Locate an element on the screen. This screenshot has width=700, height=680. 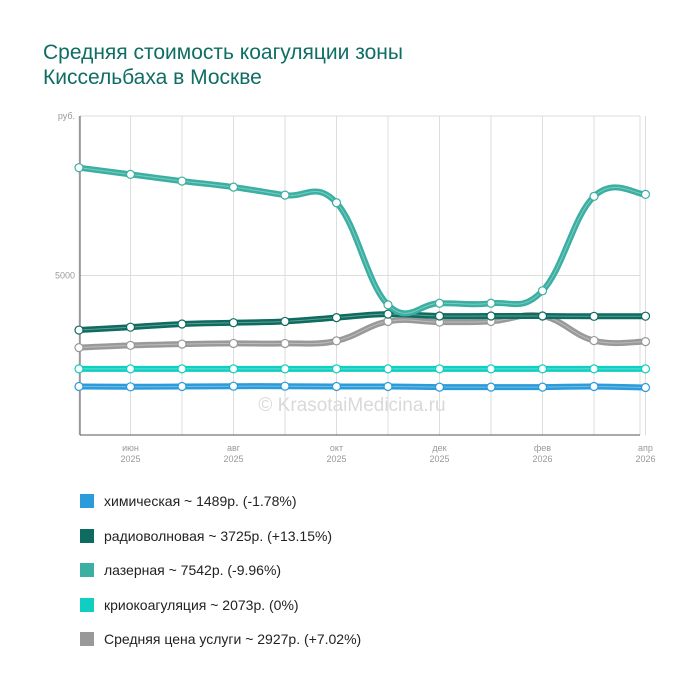
legend-label: криокоагуляция ~ 2073р. (0%) is located at coordinates (201, 604).